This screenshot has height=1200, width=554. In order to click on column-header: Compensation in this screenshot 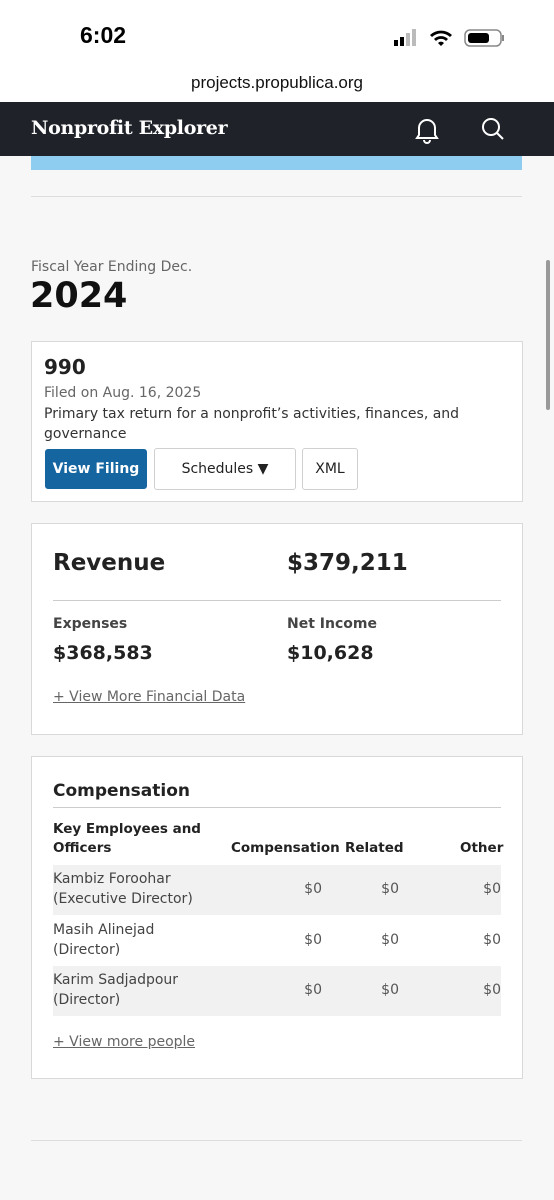, I will do `click(285, 848)`.